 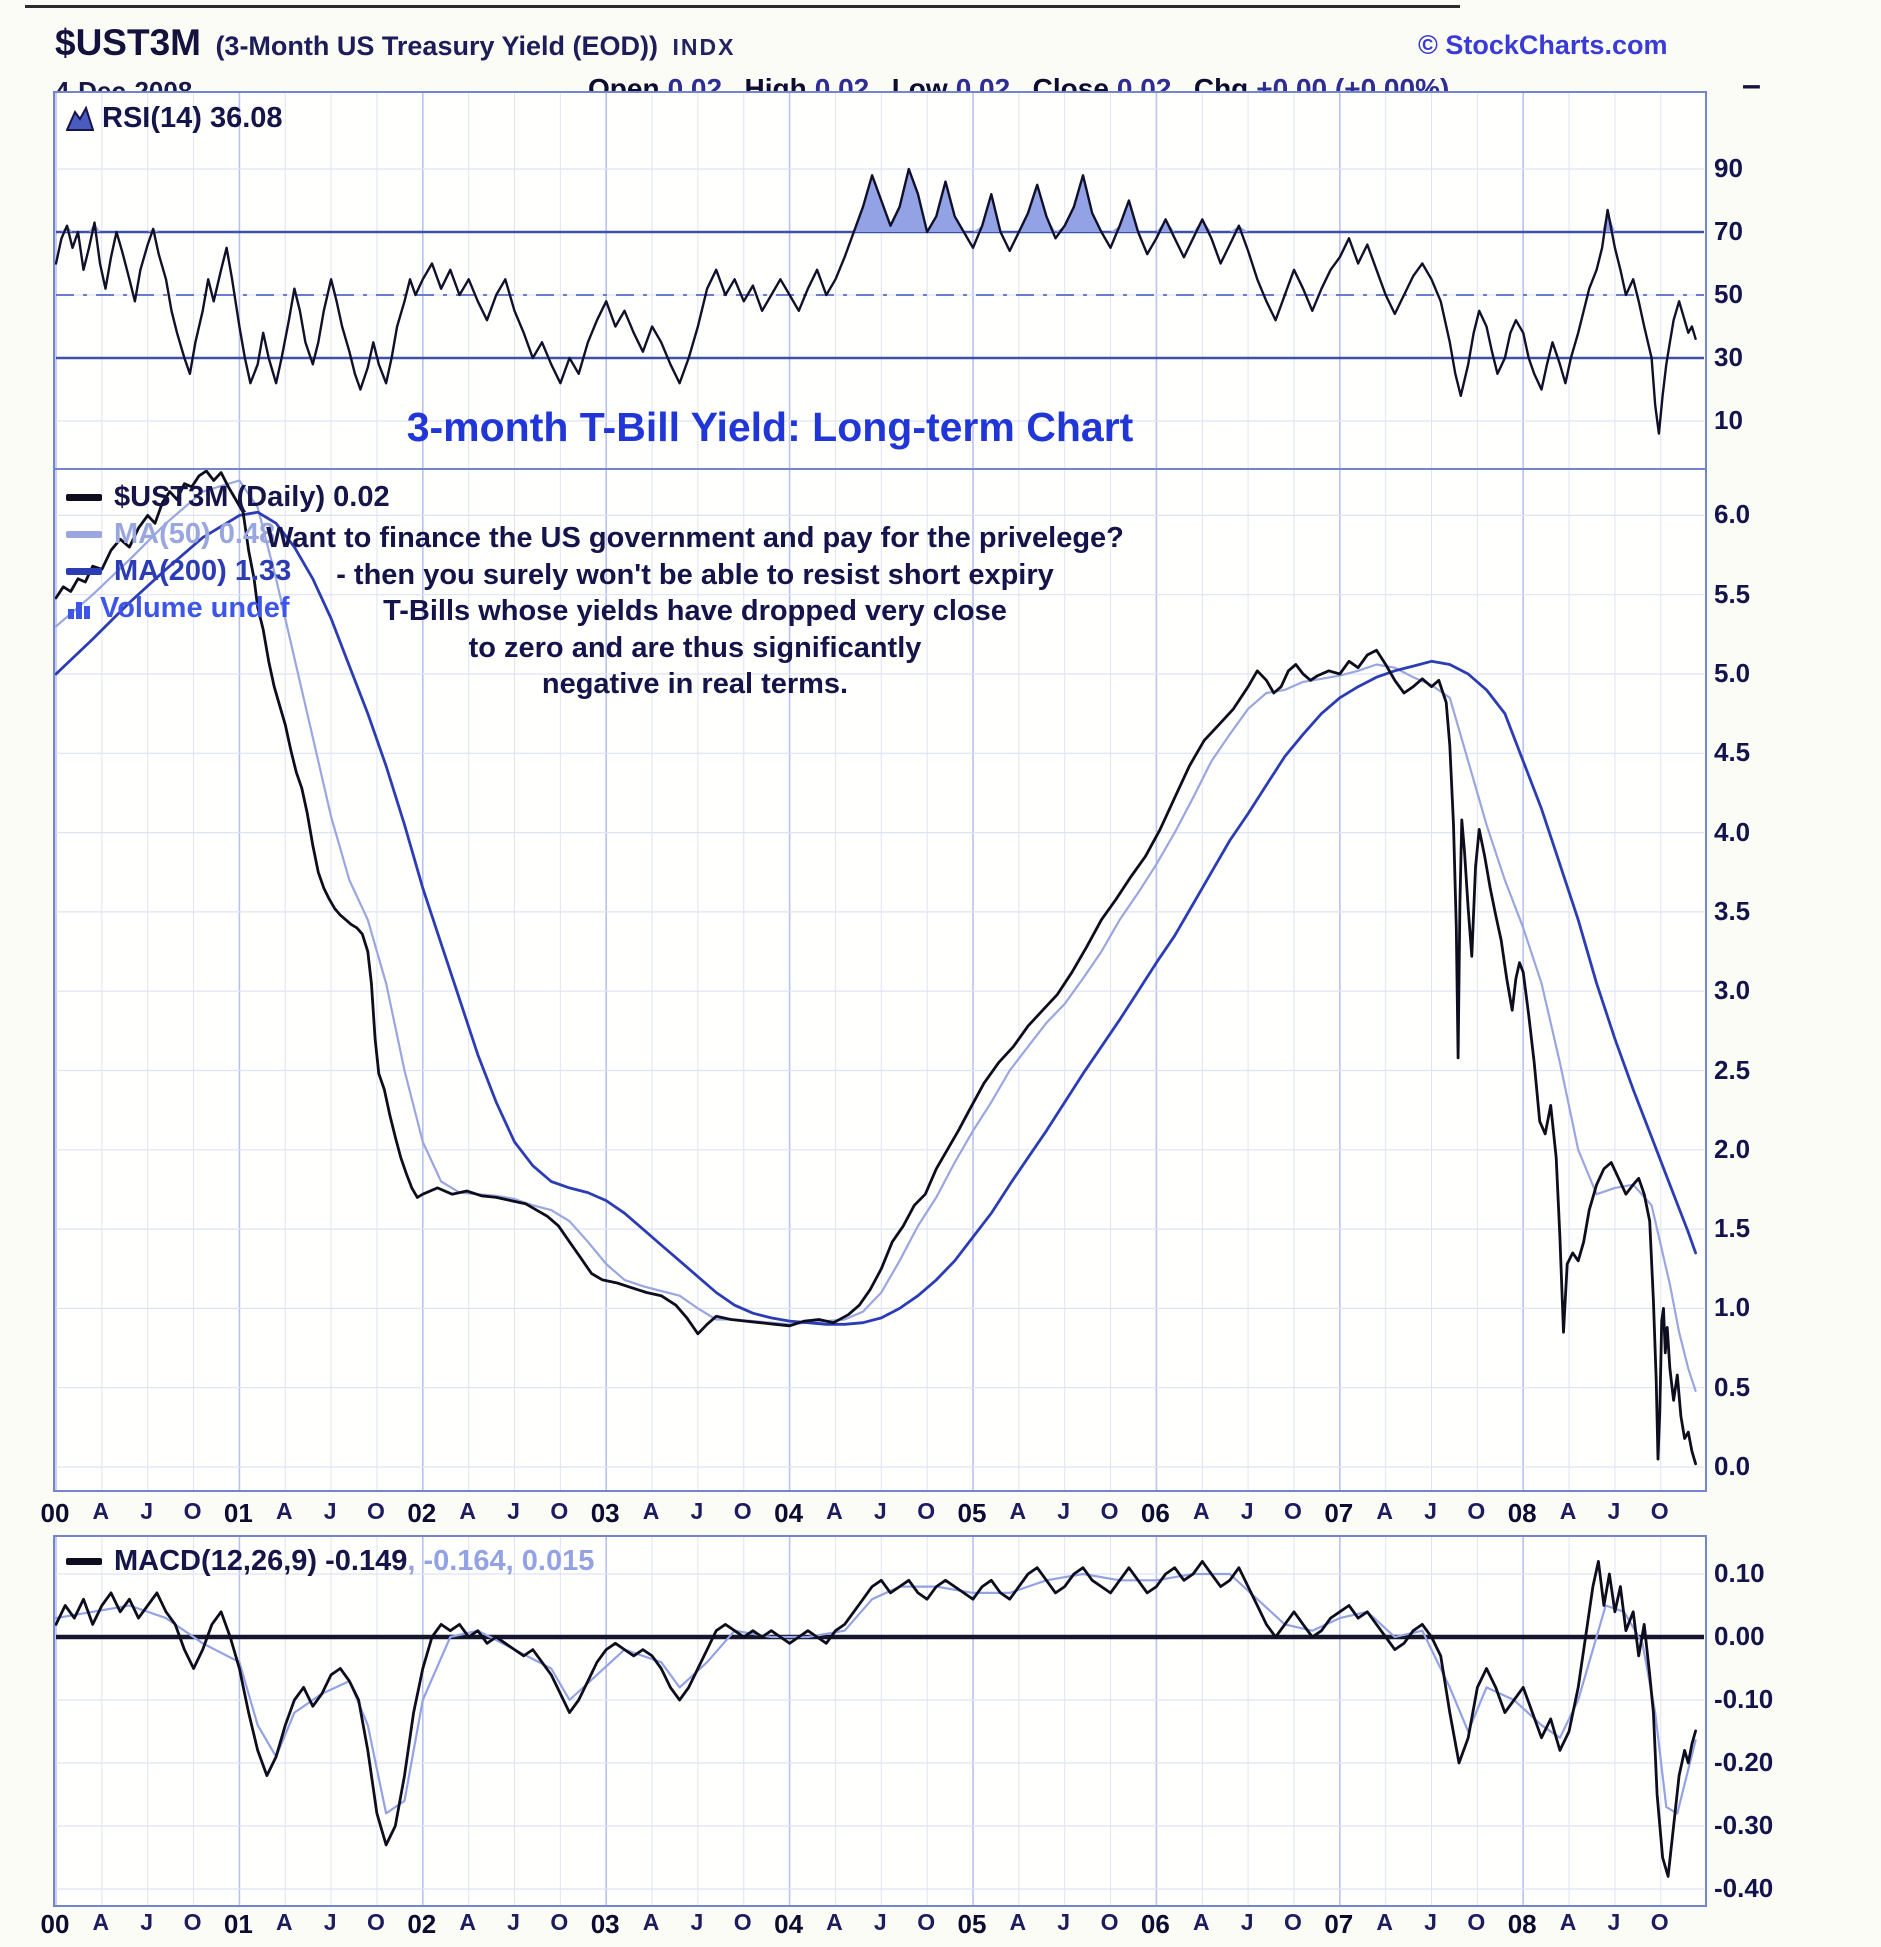 I want to click on collapse-dash-icon: –, so click(x=1751, y=85).